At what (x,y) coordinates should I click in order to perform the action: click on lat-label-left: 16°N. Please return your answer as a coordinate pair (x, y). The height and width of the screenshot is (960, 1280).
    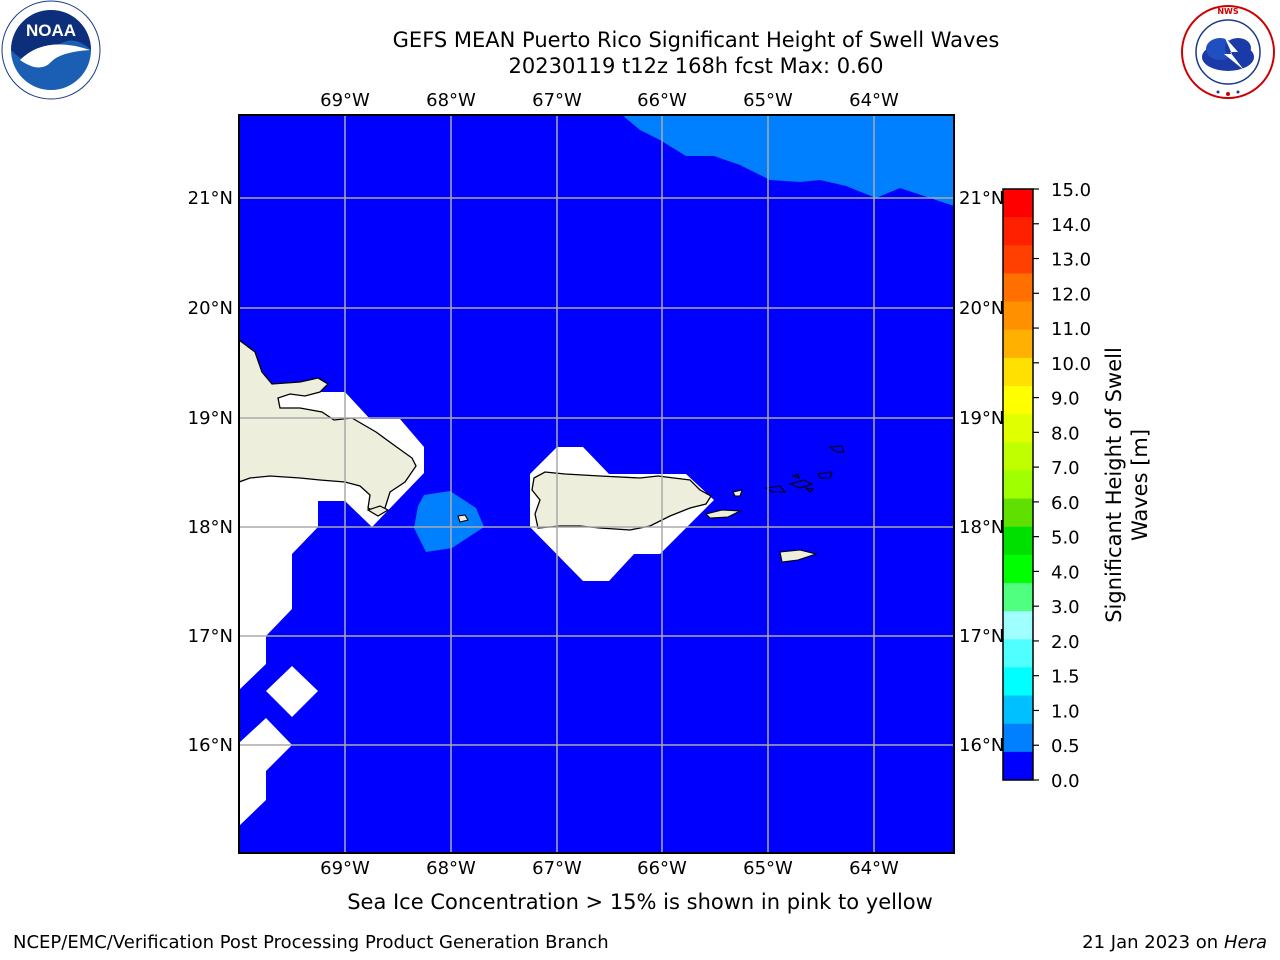
    Looking at the image, I should click on (210, 745).